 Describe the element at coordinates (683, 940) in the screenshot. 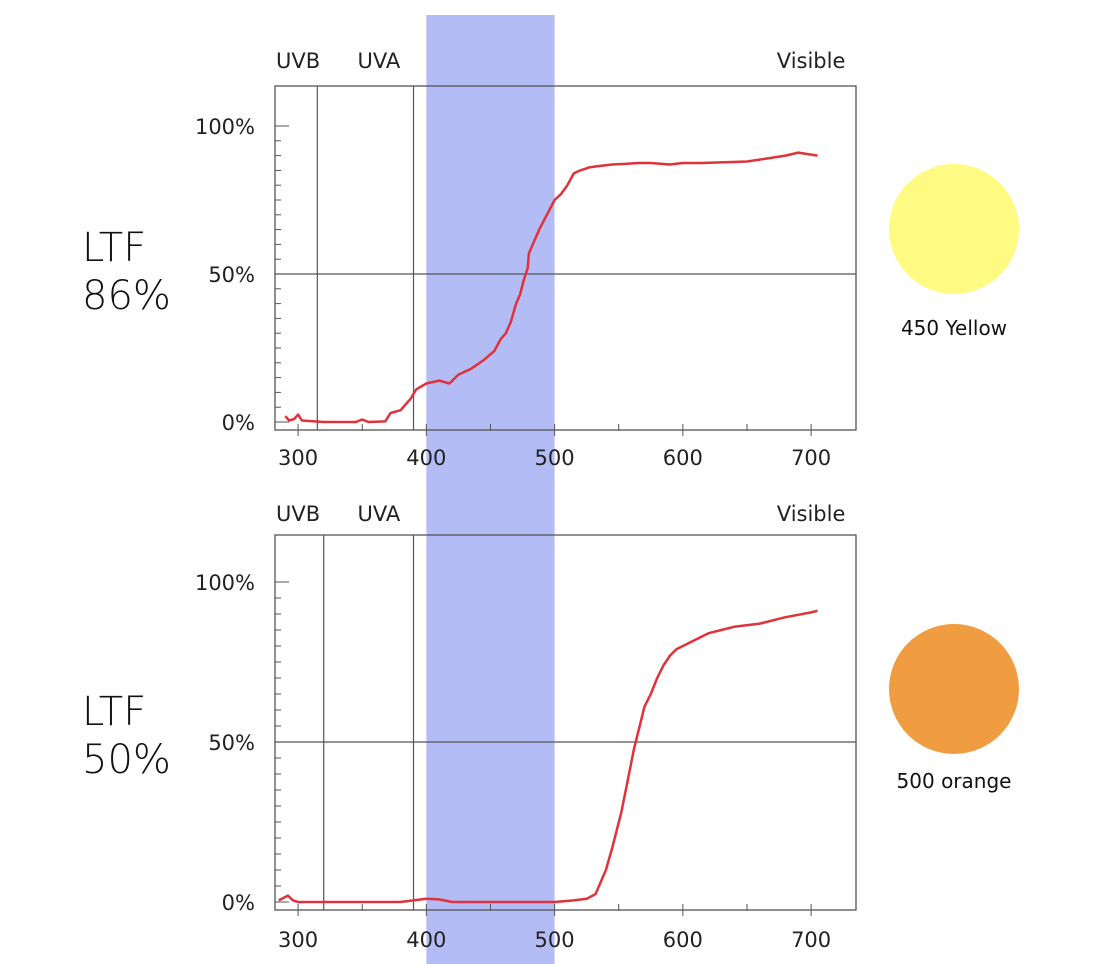

I see `x-tick-label-bottom: 600` at that location.